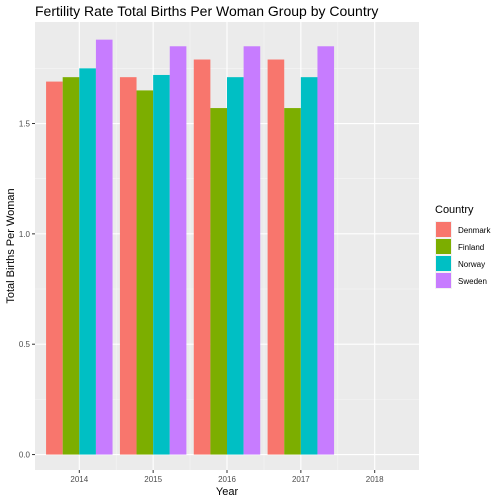 The width and height of the screenshot is (504, 504). What do you see at coordinates (326, 250) in the screenshot?
I see `bar-sweden-2017` at bounding box center [326, 250].